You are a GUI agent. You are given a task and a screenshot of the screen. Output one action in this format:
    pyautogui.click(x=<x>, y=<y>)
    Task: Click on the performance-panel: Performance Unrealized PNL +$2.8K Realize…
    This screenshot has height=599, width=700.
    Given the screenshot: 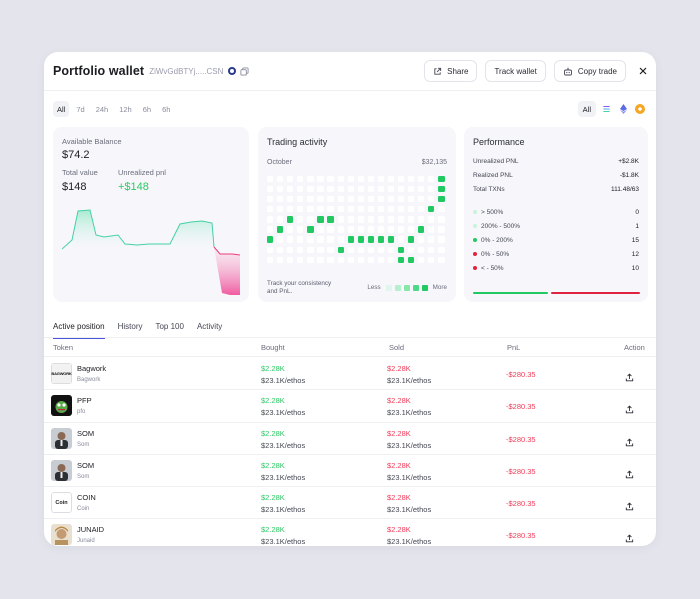 What is the action you would take?
    pyautogui.click(x=556, y=214)
    